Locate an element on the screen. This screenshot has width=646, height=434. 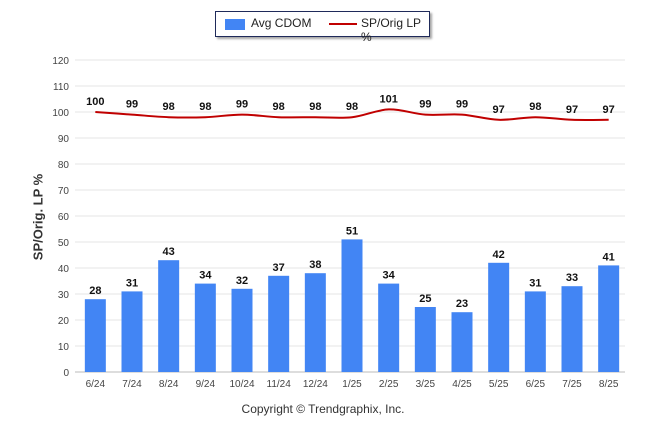
bar-data-label: 43 is located at coordinates (169, 252).